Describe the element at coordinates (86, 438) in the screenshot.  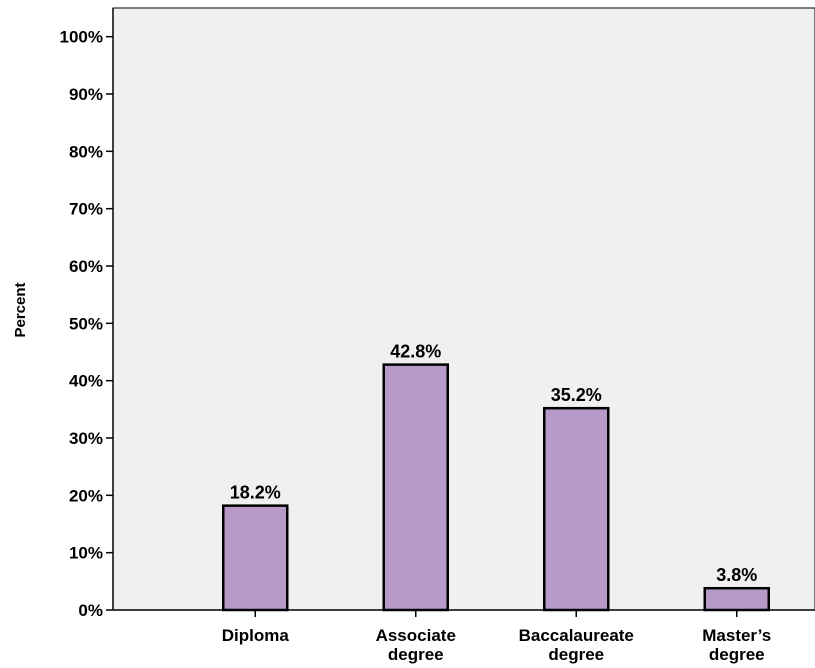
I see `y-tick-label: 30%` at that location.